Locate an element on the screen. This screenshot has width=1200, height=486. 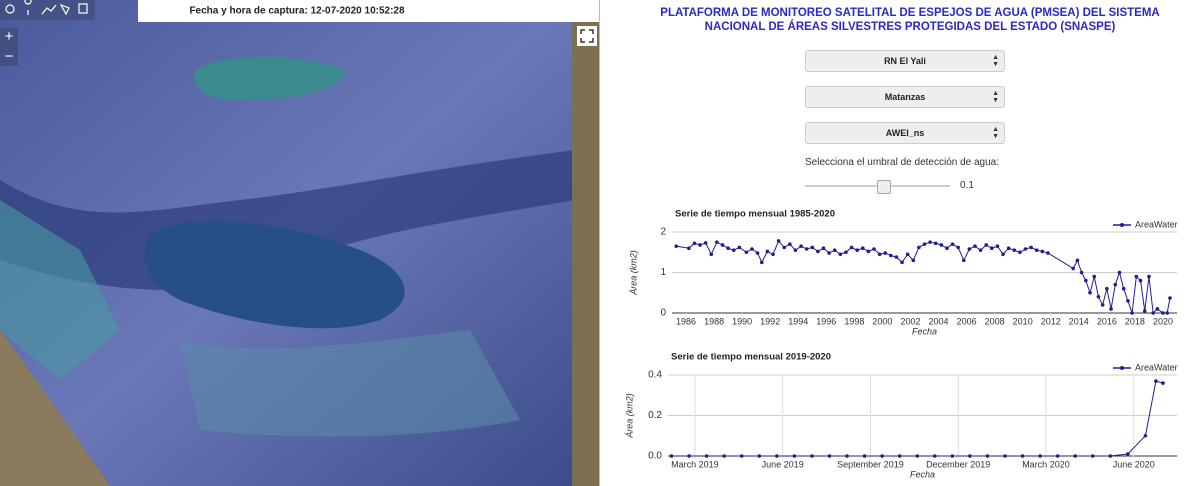
channel is located at coordinates (287, 220).